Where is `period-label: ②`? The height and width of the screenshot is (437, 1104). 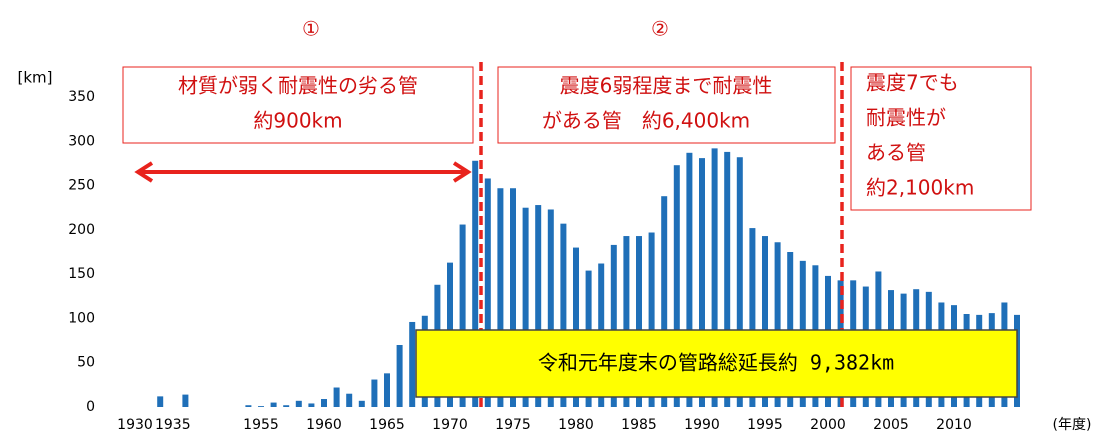
period-label: ② is located at coordinates (660, 29).